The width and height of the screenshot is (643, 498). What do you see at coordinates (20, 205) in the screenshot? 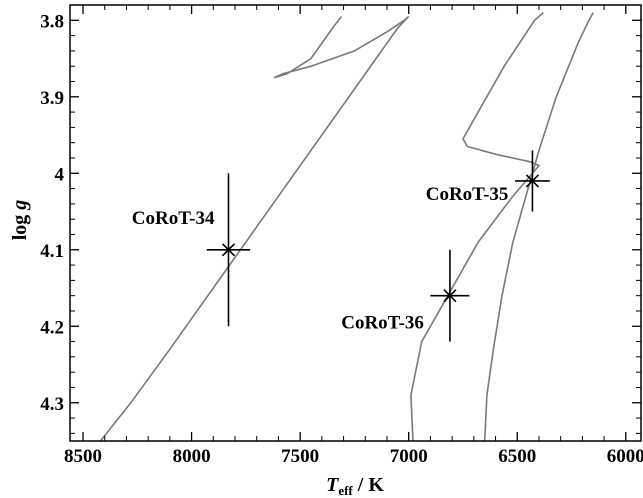
I see `y-axis-label-italic: g` at bounding box center [20, 205].